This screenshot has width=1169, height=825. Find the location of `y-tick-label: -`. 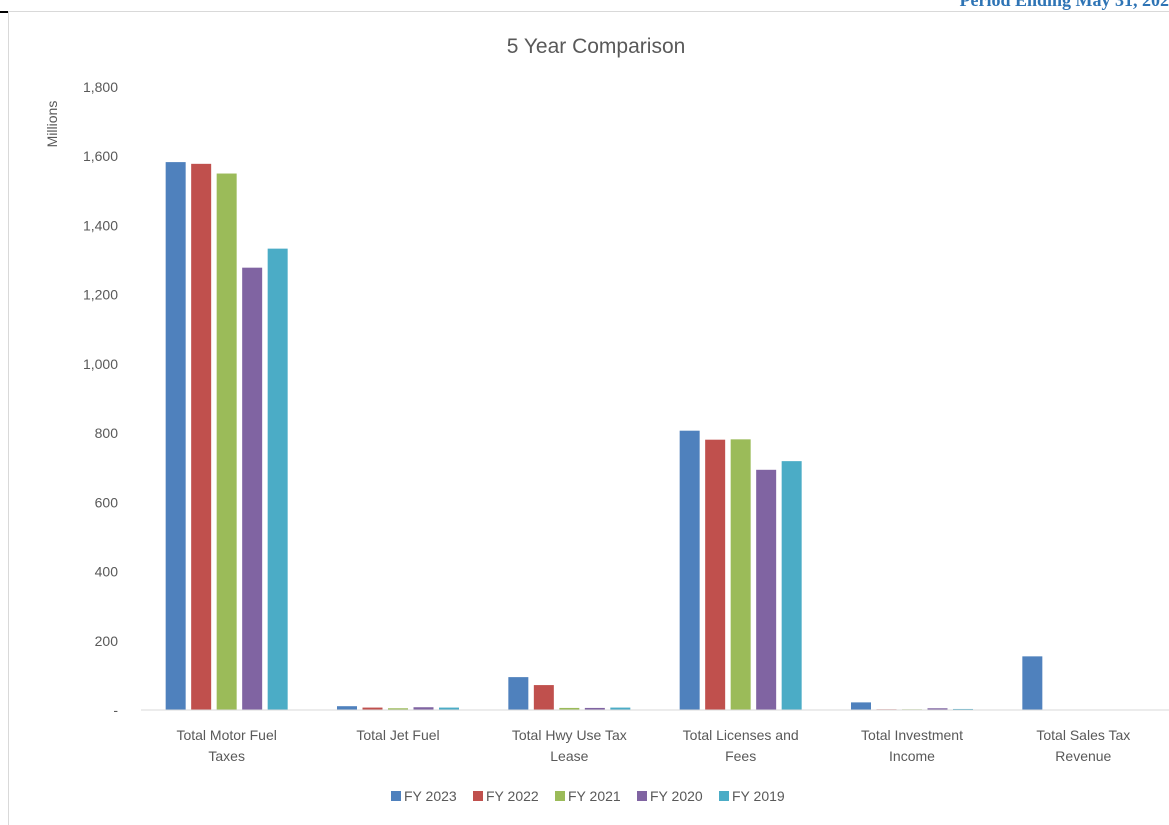

y-tick-label: - is located at coordinates (115, 710).